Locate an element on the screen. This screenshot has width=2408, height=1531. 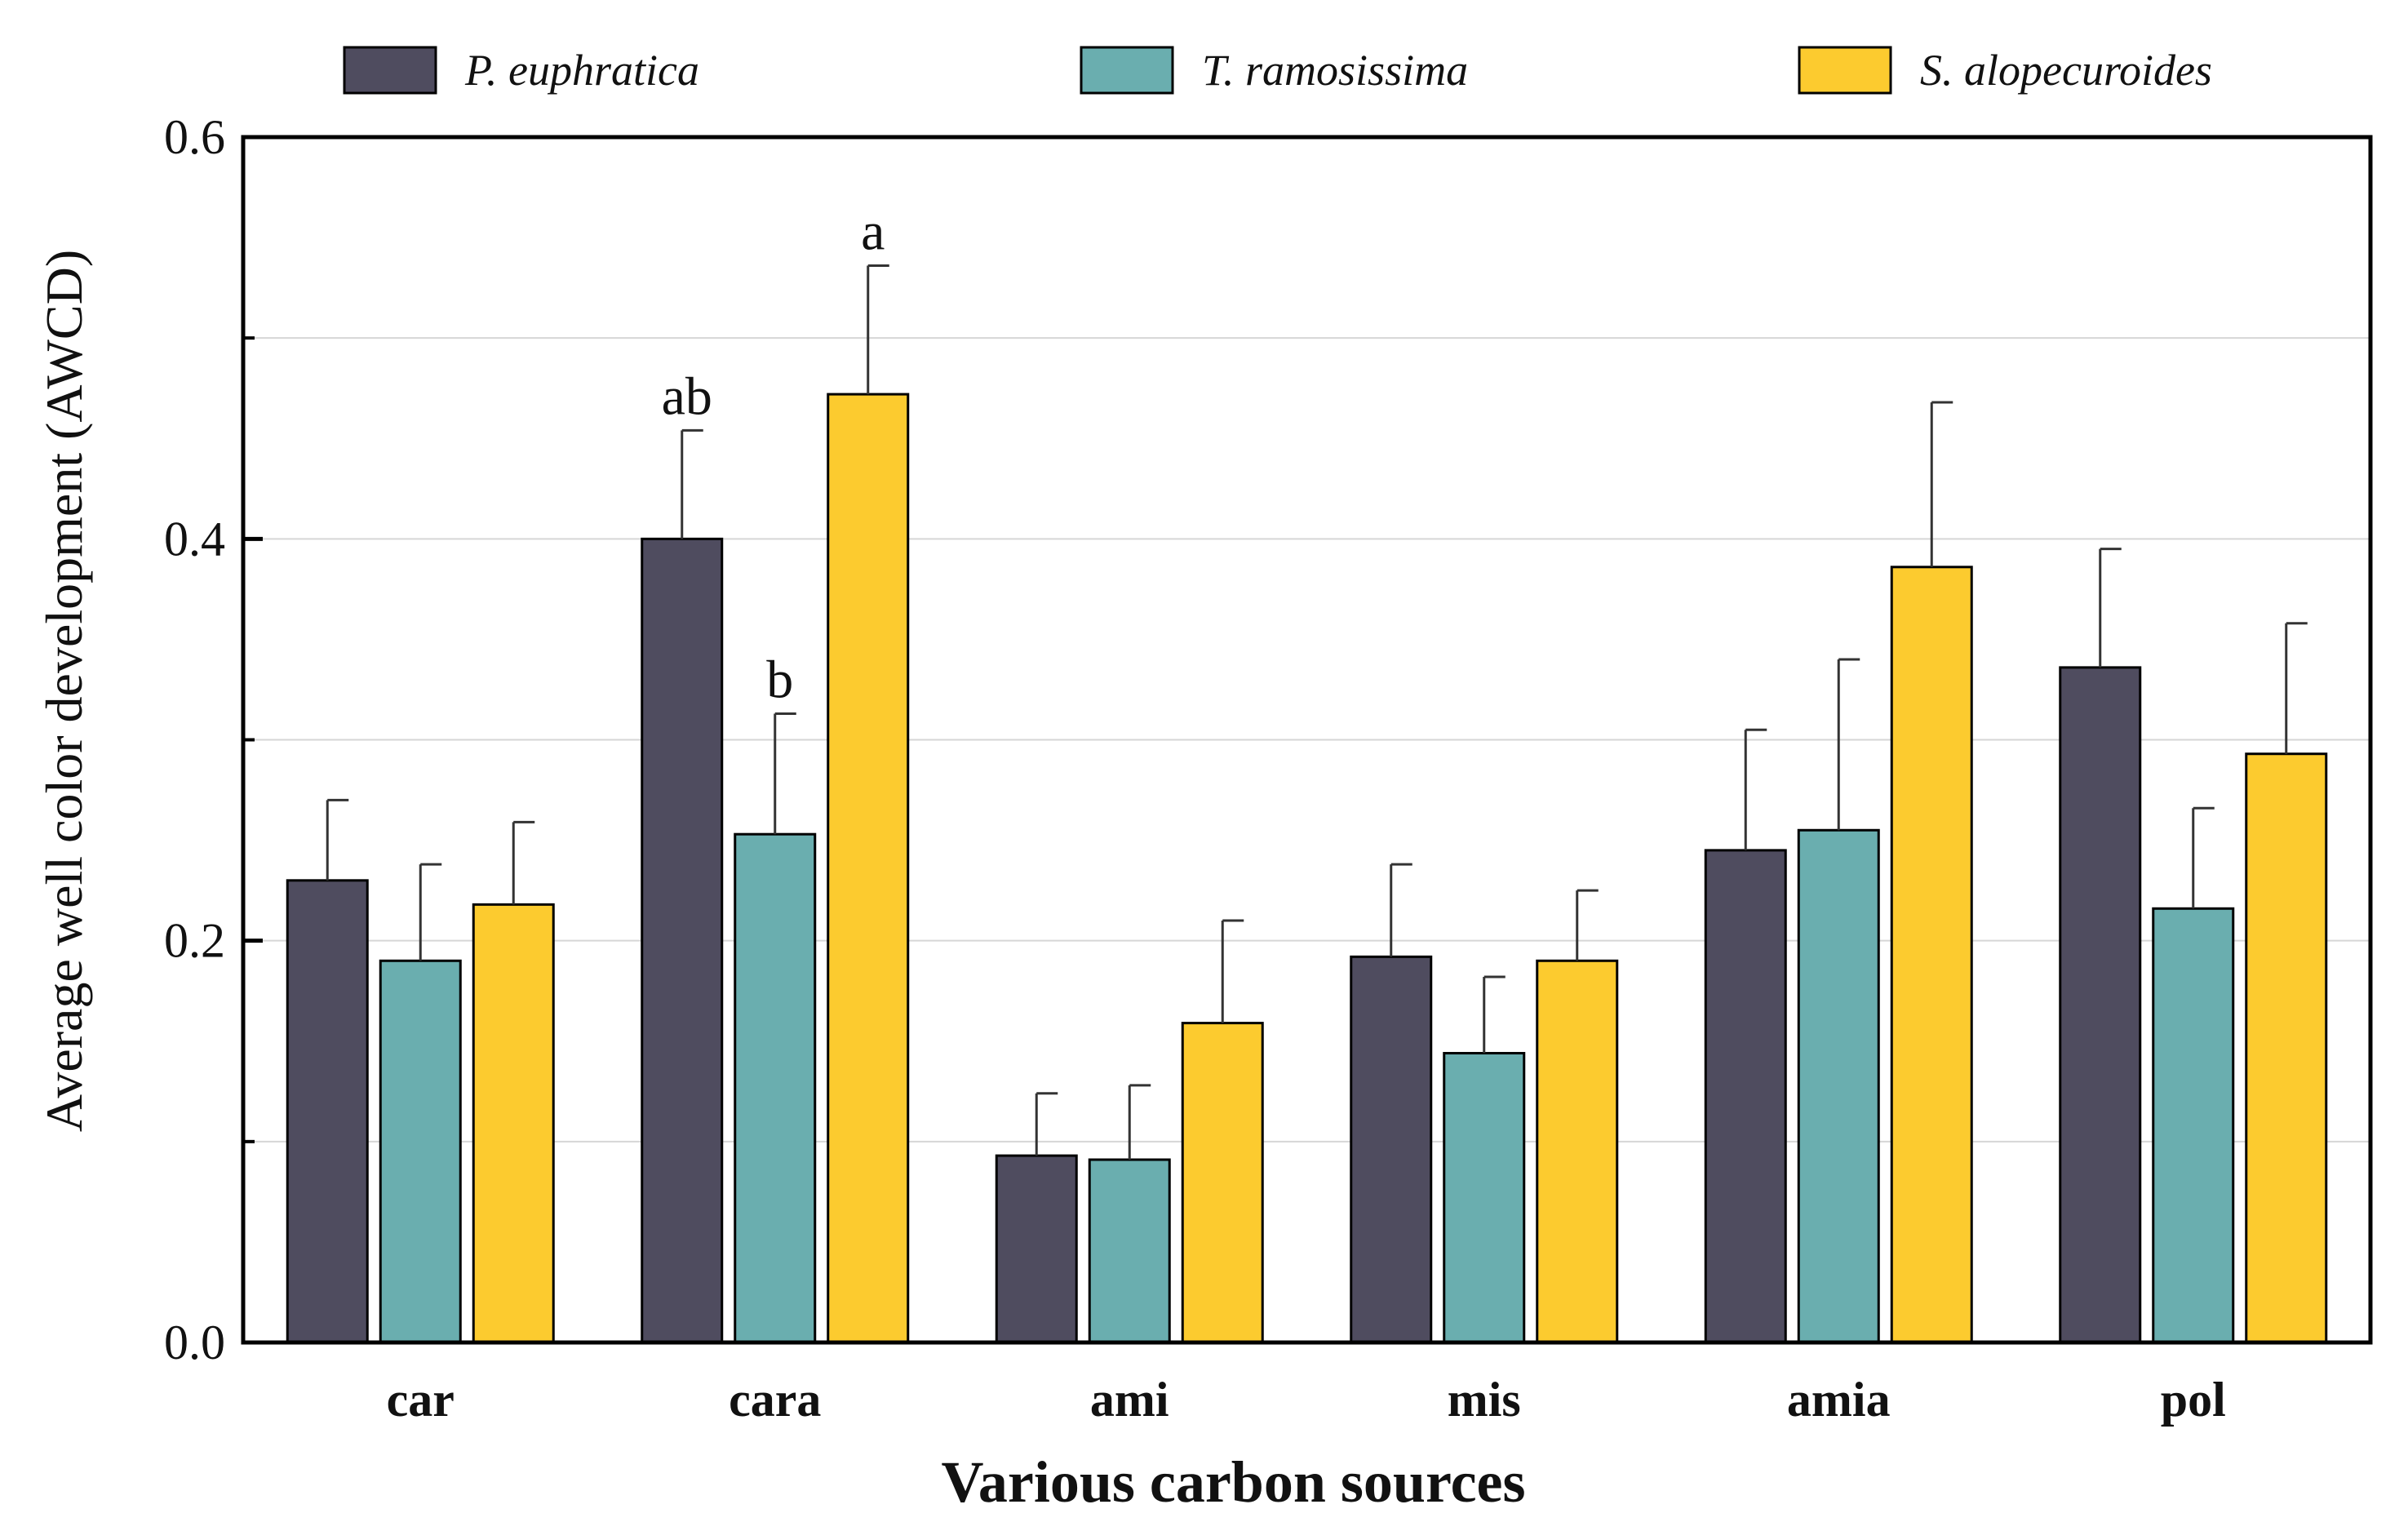
significance-annotations: ab b a is located at coordinates (773, 456).